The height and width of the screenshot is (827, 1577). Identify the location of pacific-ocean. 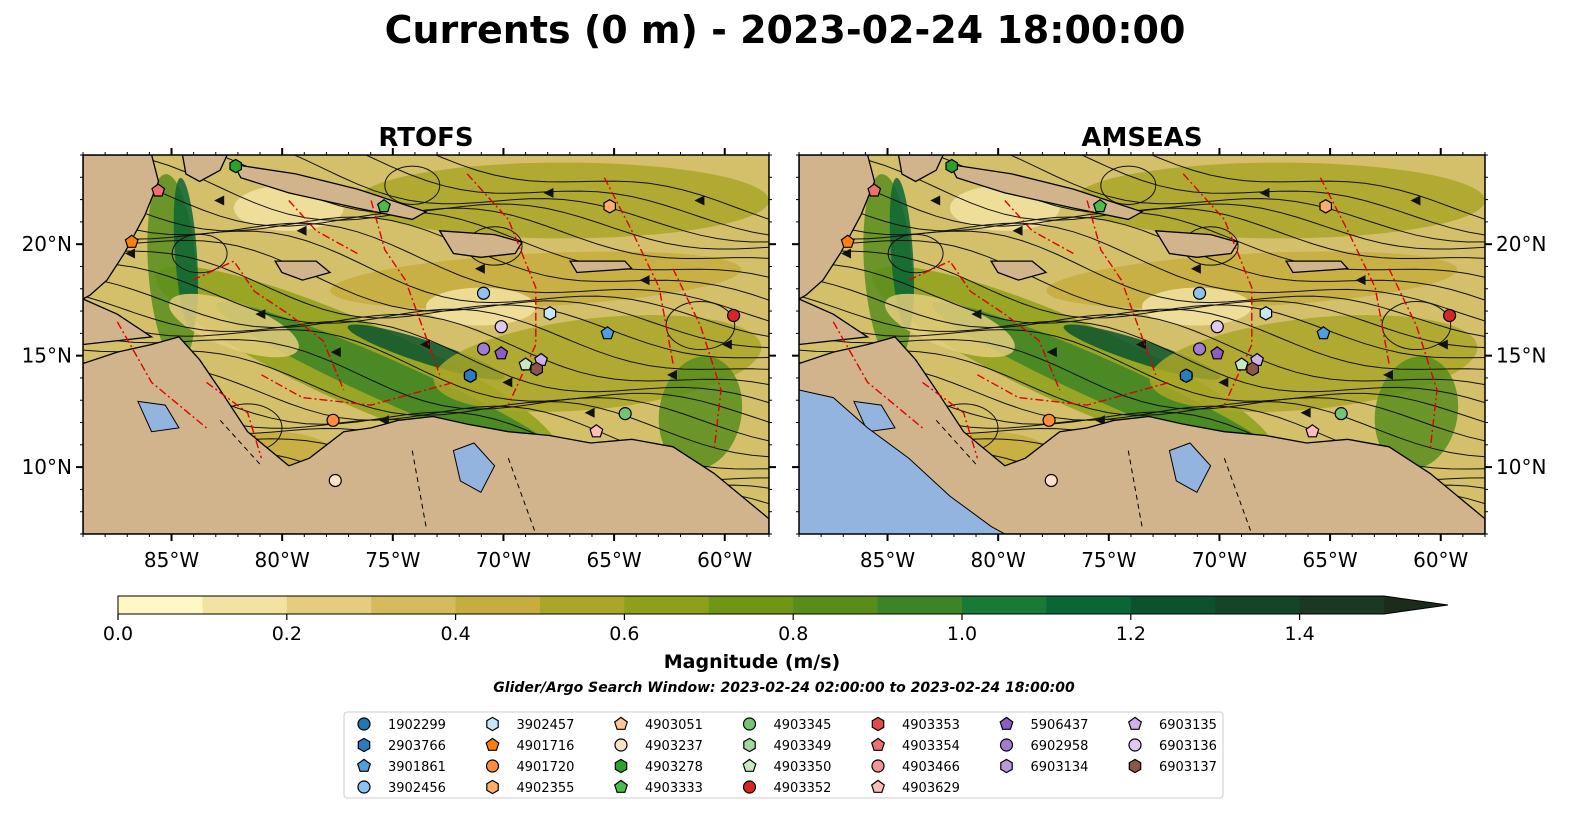
(902, 461).